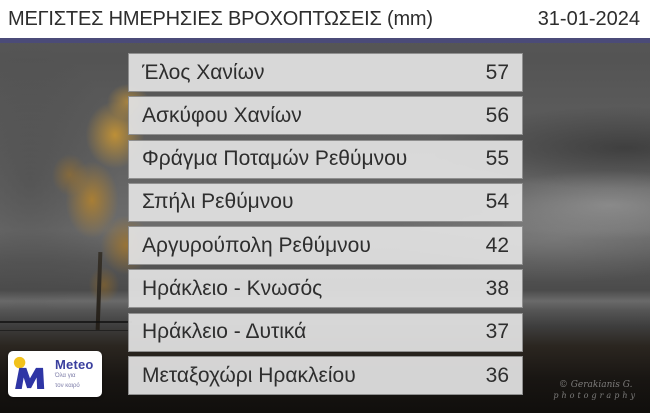 Image resolution: width=650 pixels, height=413 pixels. What do you see at coordinates (497, 159) in the screenshot?
I see `rainfall-value: 55` at bounding box center [497, 159].